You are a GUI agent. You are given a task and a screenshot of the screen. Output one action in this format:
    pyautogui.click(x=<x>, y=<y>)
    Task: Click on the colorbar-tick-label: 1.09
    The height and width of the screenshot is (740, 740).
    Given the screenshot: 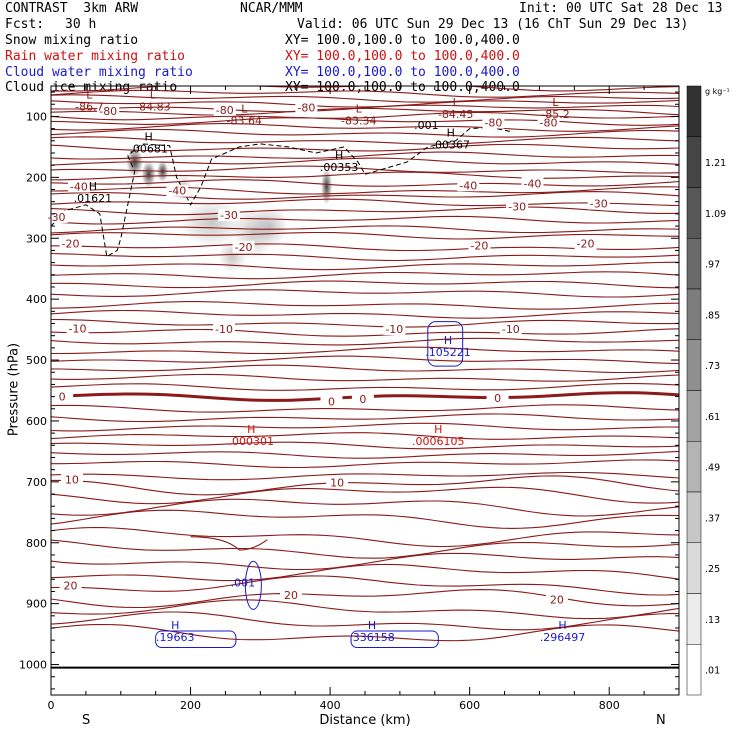 What is the action you would take?
    pyautogui.click(x=715, y=214)
    